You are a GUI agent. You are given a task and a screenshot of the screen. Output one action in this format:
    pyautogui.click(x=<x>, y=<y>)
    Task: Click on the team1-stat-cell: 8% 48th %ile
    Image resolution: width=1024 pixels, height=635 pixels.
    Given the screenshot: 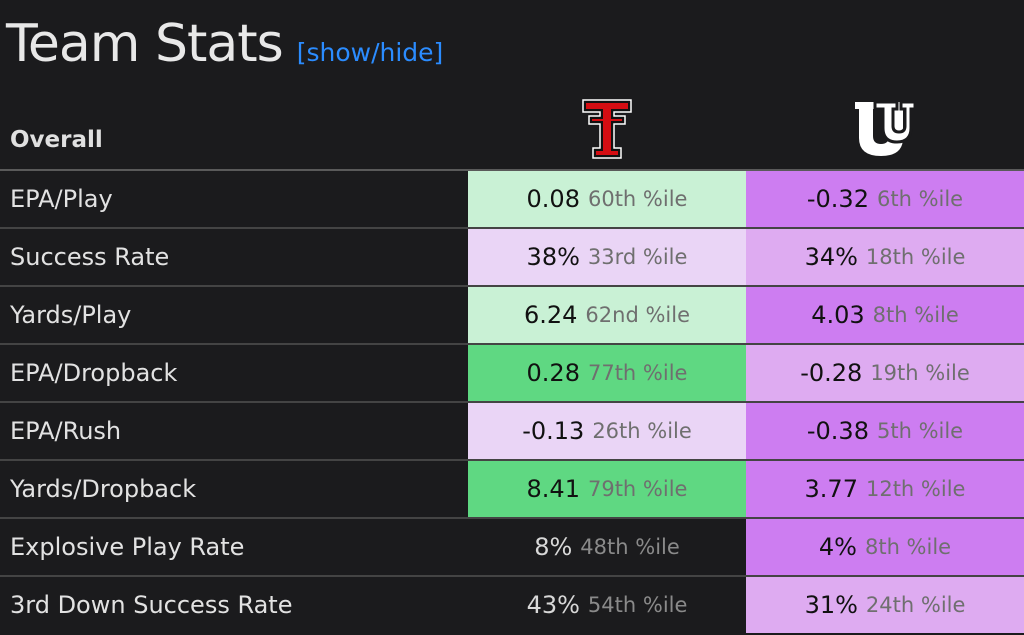 What is the action you would take?
    pyautogui.click(x=607, y=547)
    